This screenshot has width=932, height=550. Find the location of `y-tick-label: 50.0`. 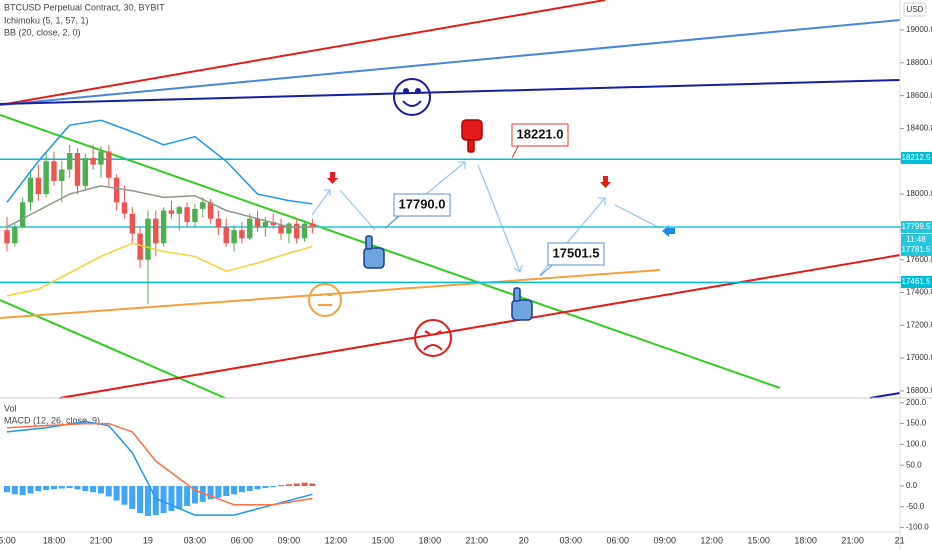

y-tick-label: 50.0 is located at coordinates (914, 464).